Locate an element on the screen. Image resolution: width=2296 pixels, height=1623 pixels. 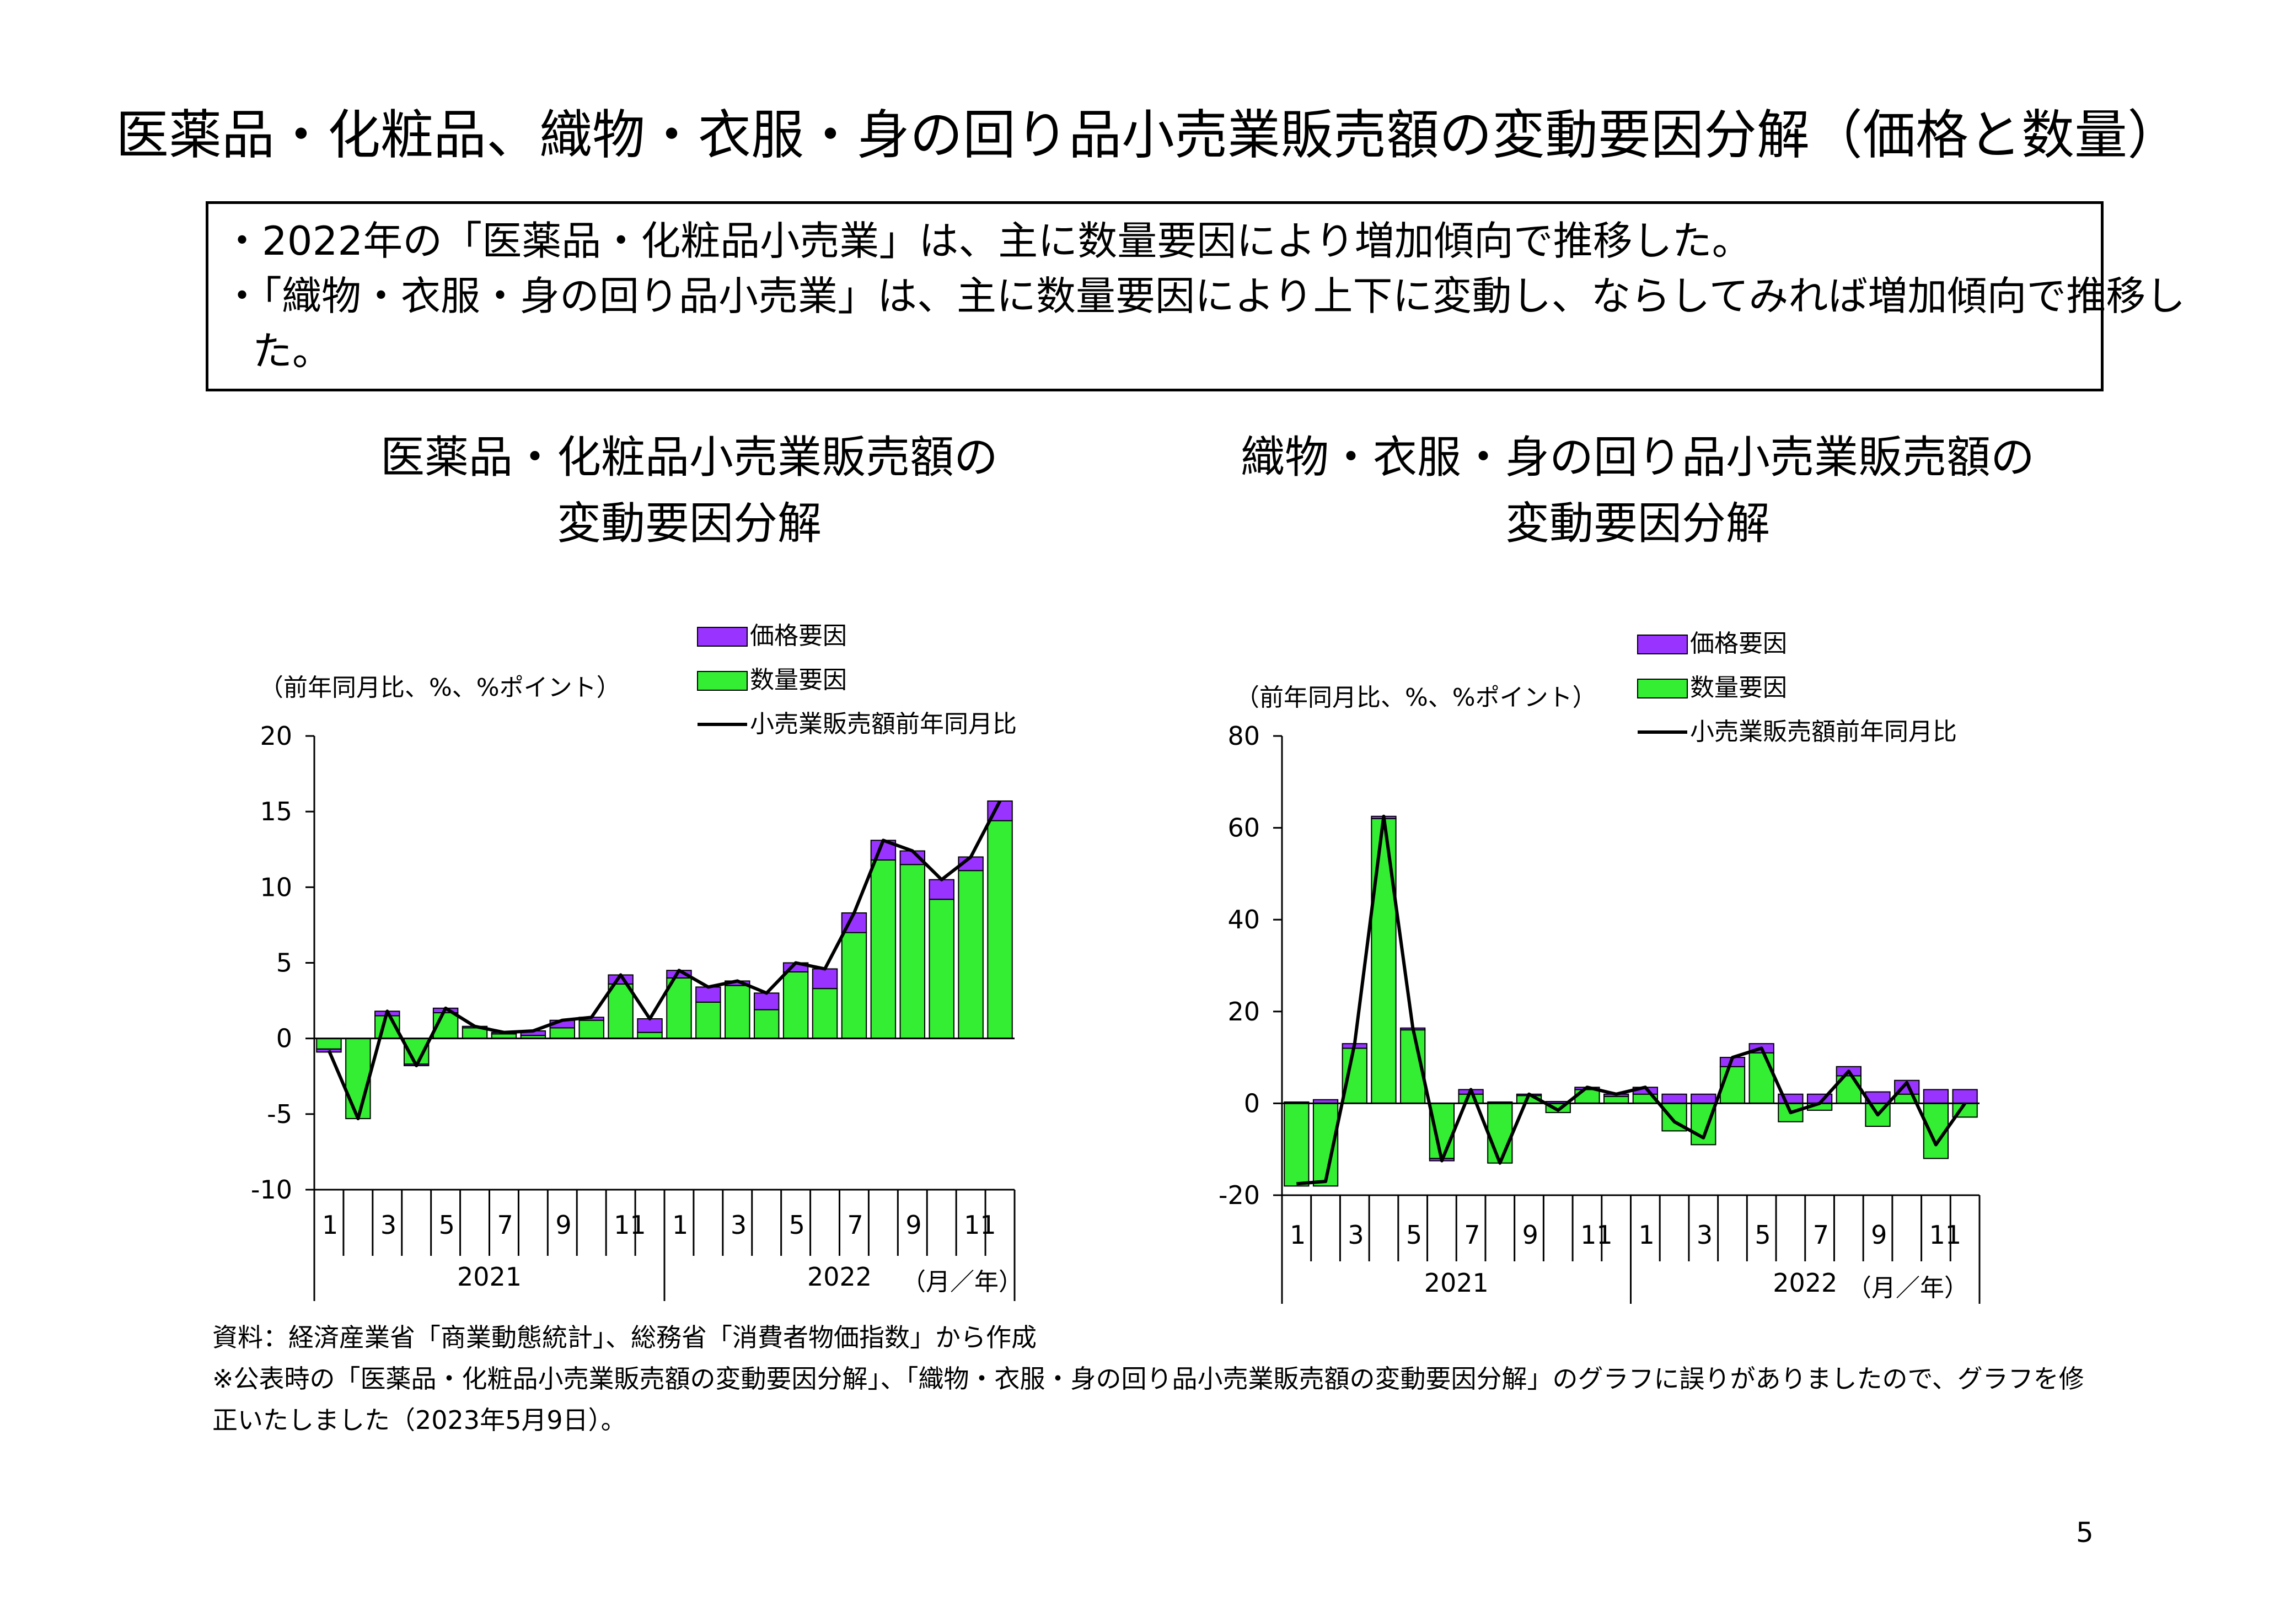
y-tick-label: 40 is located at coordinates (1243, 919).